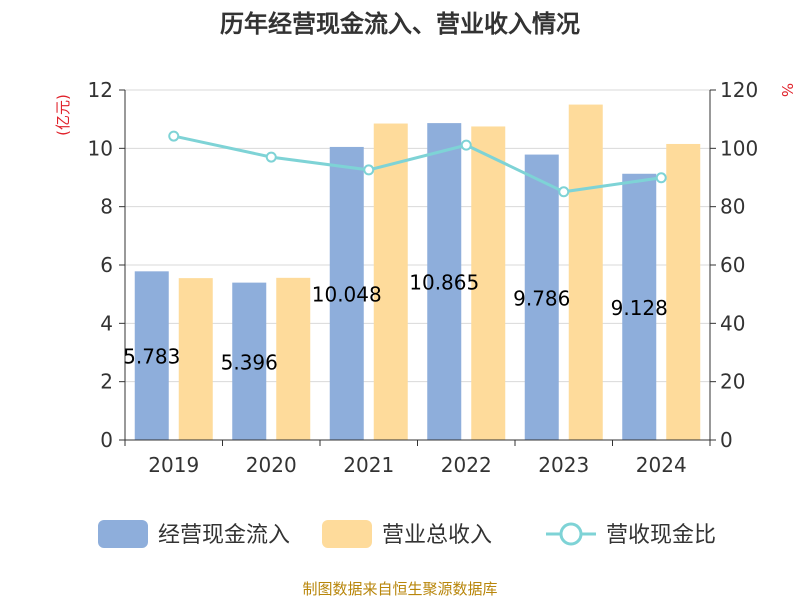 This screenshot has width=800, height=600. Describe the element at coordinates (100, 148) in the screenshot. I see `y-left-tick-label: 10` at that location.